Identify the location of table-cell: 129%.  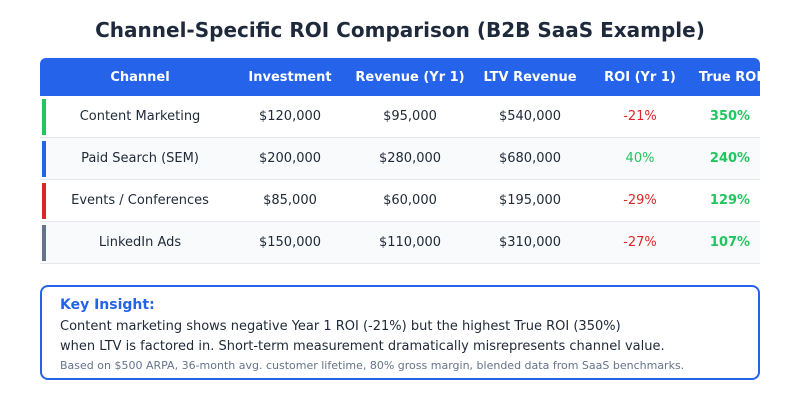
(730, 200).